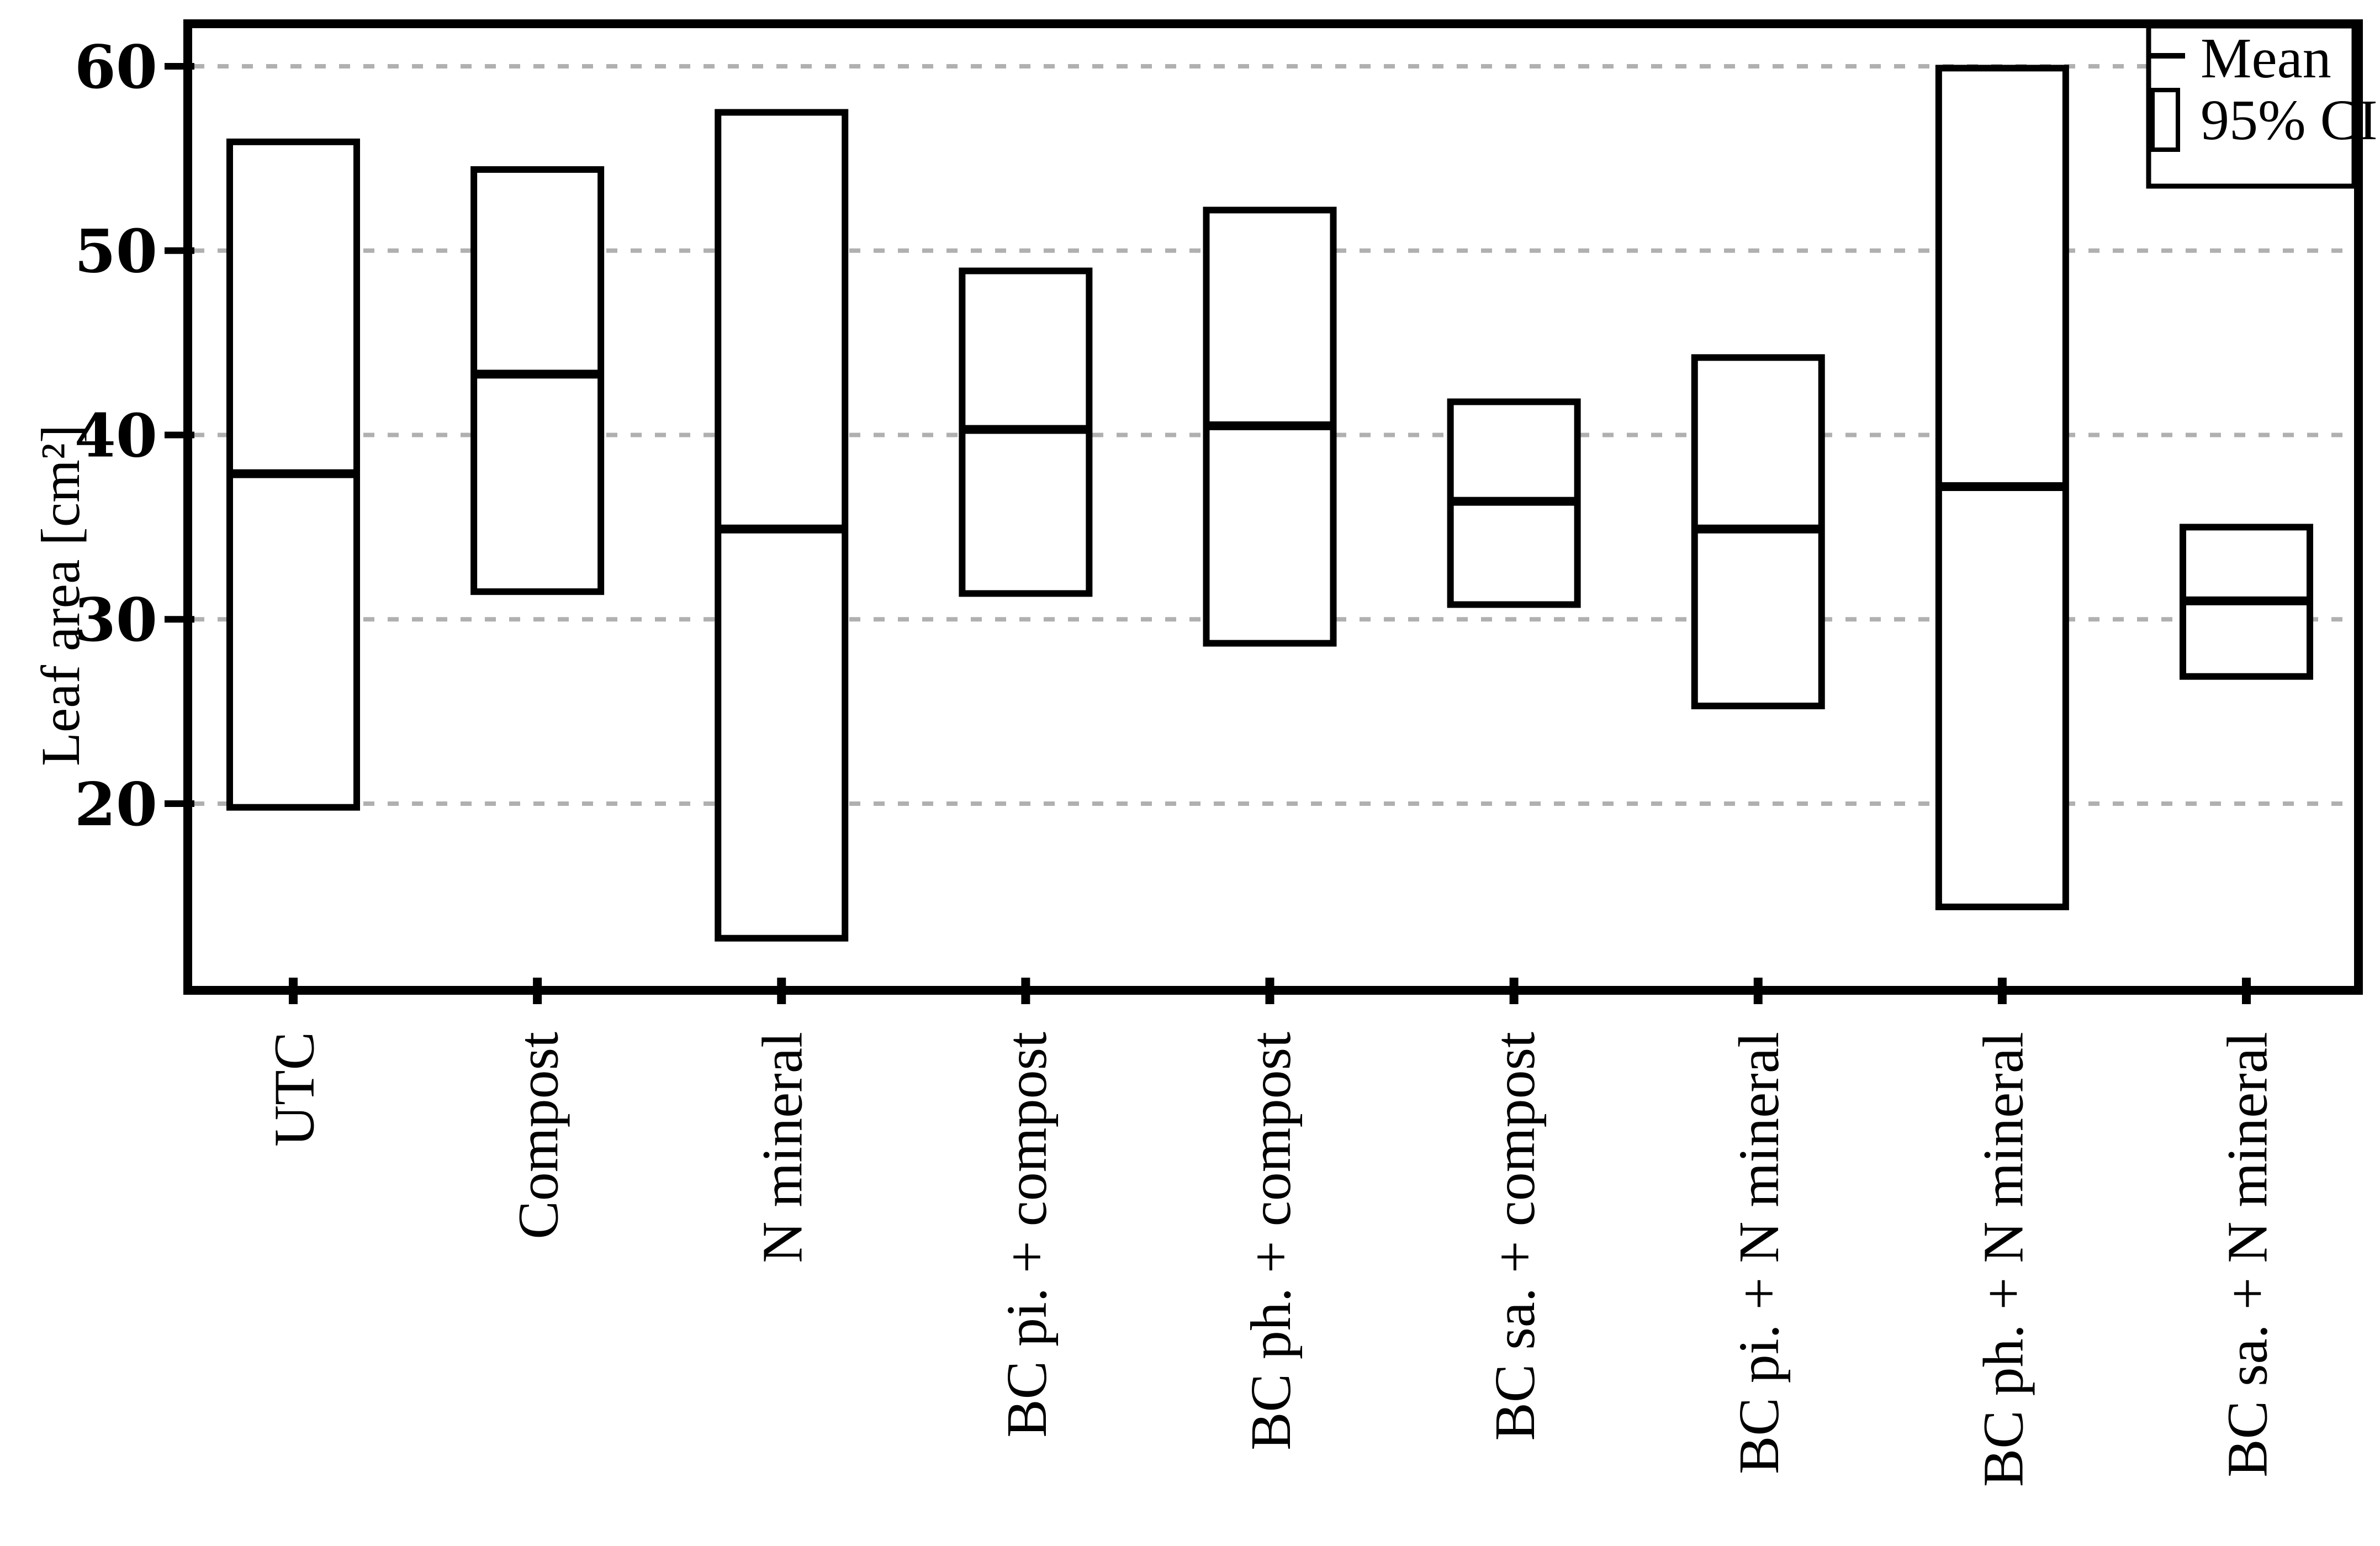 Image resolution: width=2380 pixels, height=1546 pixels. What do you see at coordinates (2165, 120) in the screenshot?
I see `legend-ci-box-marker` at bounding box center [2165, 120].